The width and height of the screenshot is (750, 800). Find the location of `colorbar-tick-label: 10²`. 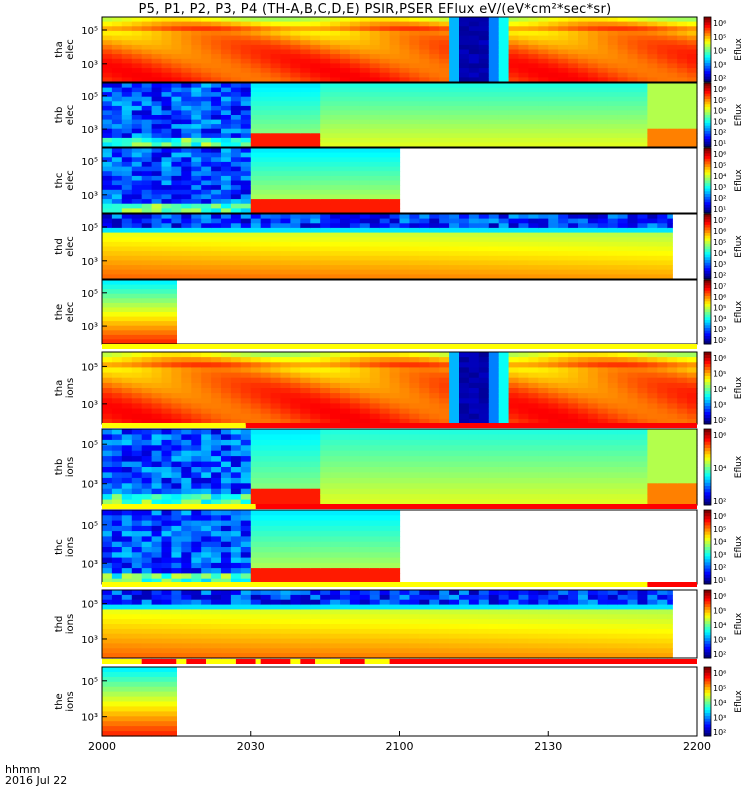

colorbar-tick-label: 10² is located at coordinates (719, 198).